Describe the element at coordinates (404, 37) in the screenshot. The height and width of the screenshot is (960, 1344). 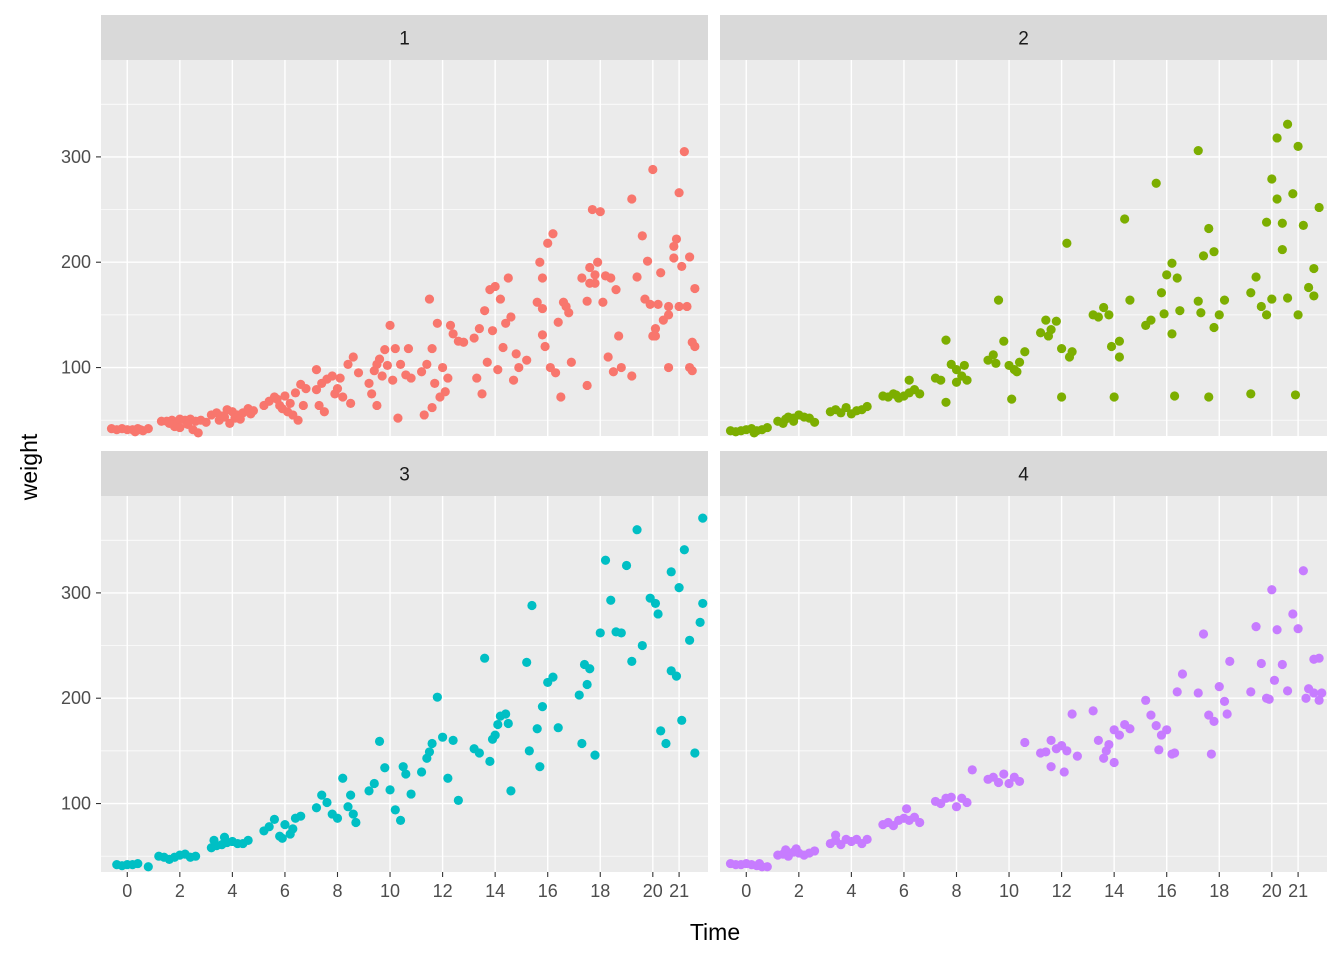
I see `facet-strip-bg` at that location.